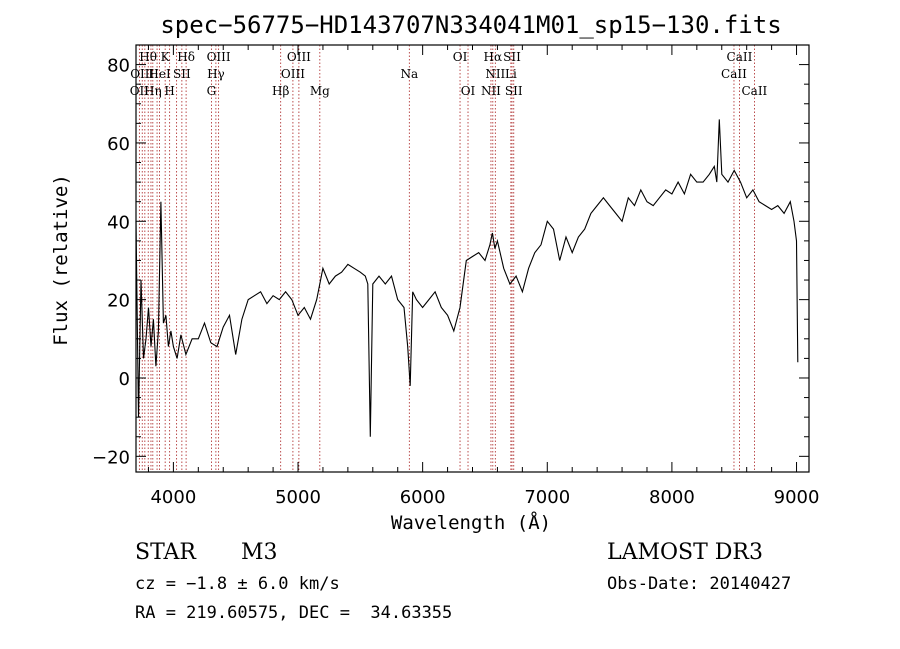 This screenshot has height=649, width=900. What do you see at coordinates (124, 379) in the screenshot?
I see `y-tick-label-1: 0` at bounding box center [124, 379].